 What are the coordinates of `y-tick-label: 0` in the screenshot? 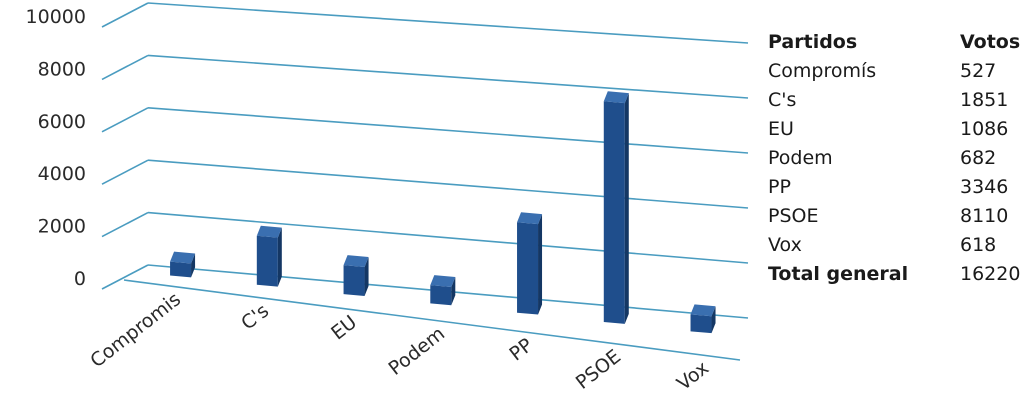 It's located at (80, 279).